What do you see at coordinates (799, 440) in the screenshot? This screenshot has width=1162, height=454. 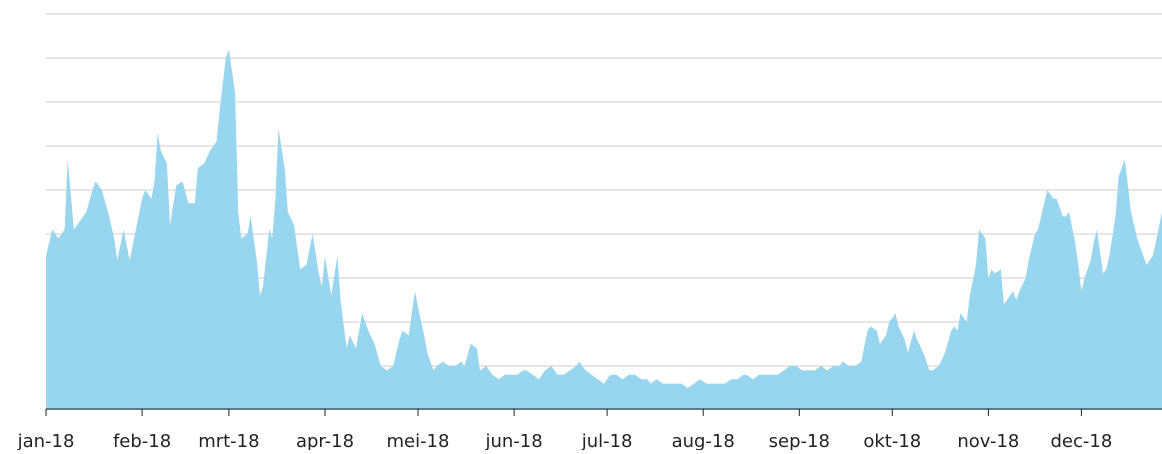 I see `x-tick-label: sep-18` at bounding box center [799, 440].